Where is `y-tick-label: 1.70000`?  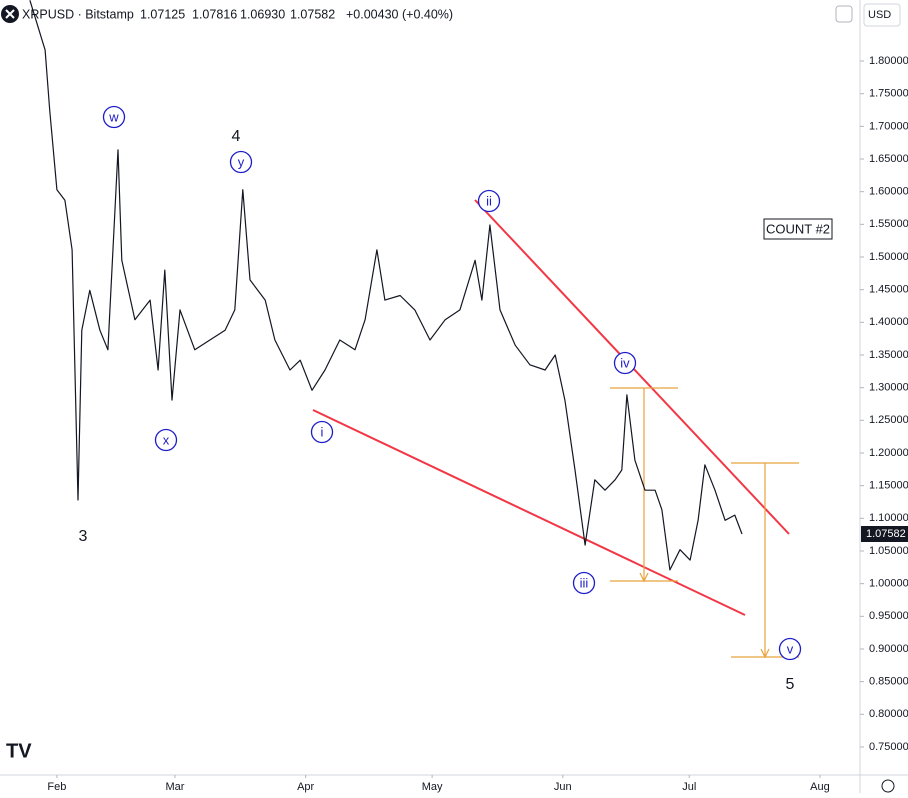 y-tick-label: 1.70000 is located at coordinates (888, 126).